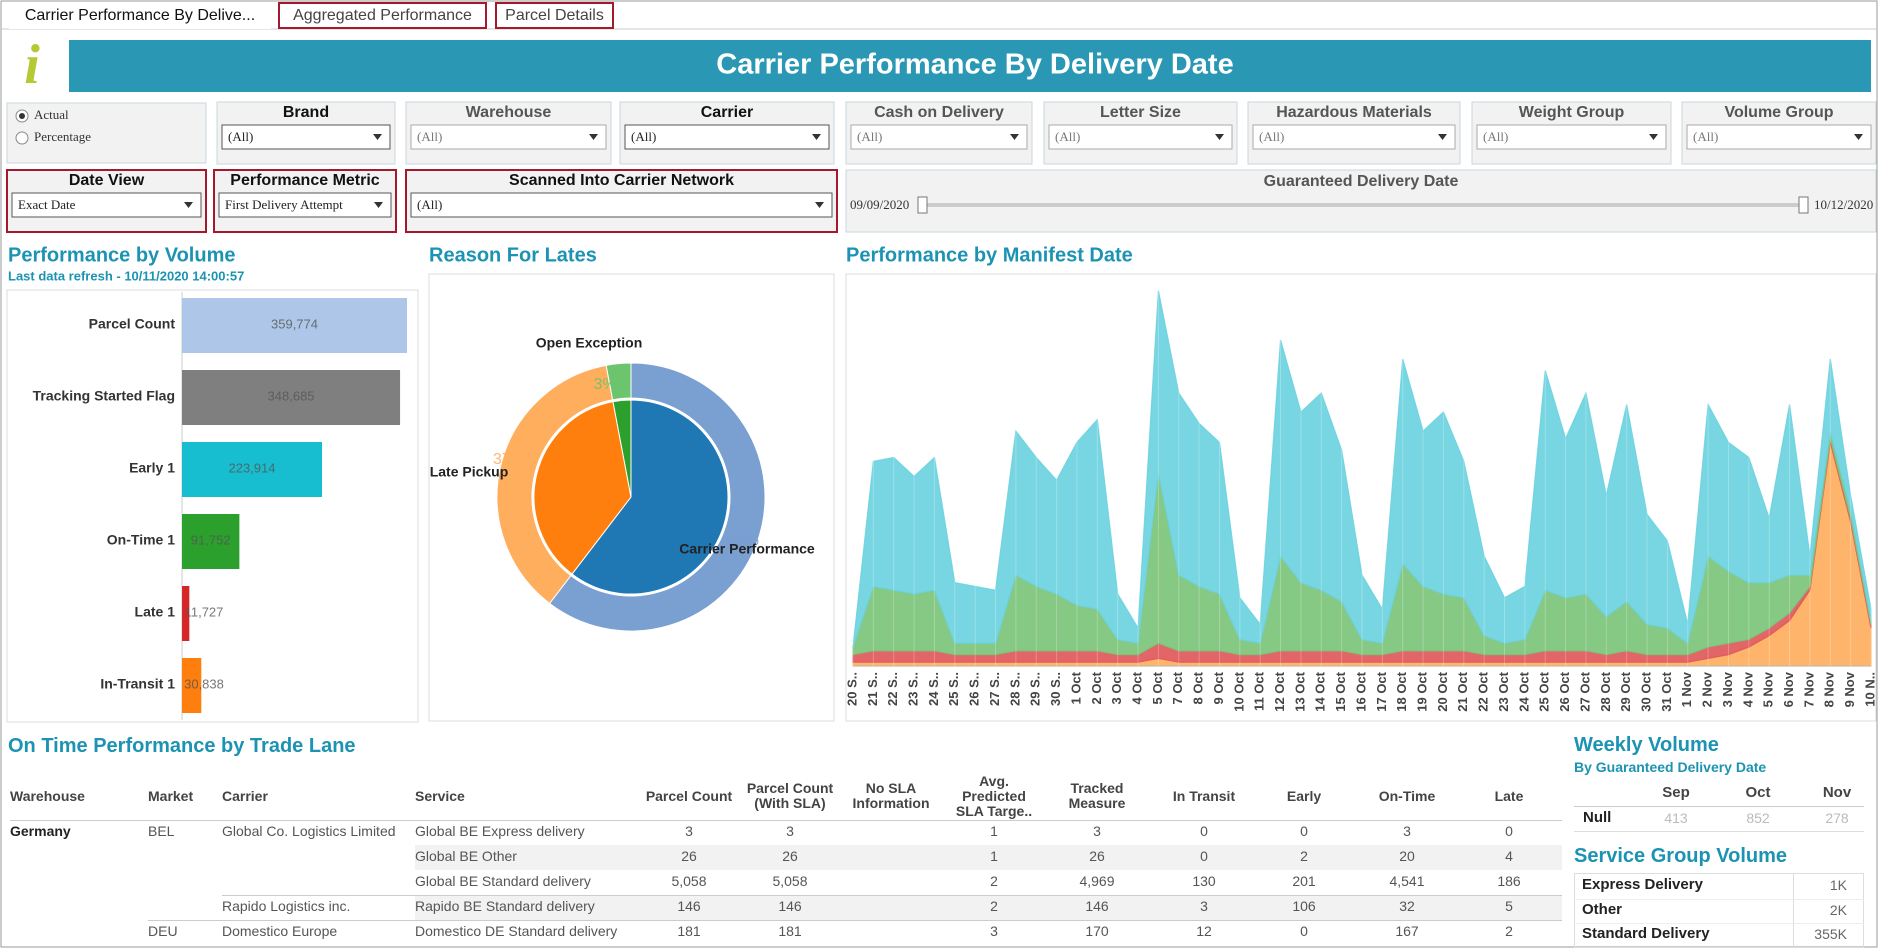 This screenshot has width=1878, height=948. Describe the element at coordinates (1523, 691) in the screenshot. I see `x-tick-label: 24 Oct` at that location.